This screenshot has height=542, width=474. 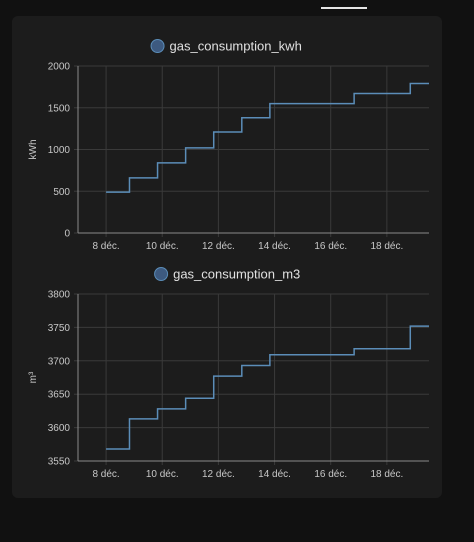 What do you see at coordinates (59, 67) in the screenshot?
I see `y-tick-label: 2000` at bounding box center [59, 67].